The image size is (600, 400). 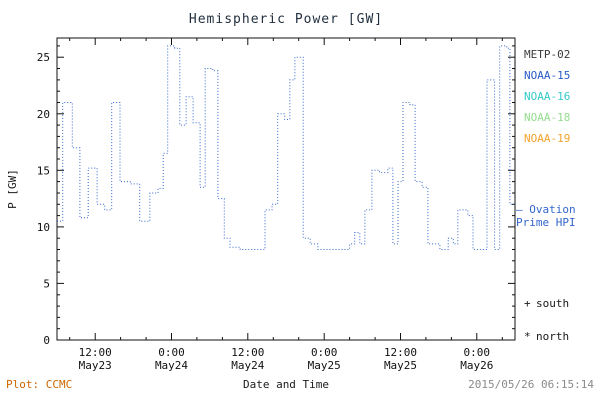 I want to click on x-tick-date-label: May23, so click(x=95, y=365).